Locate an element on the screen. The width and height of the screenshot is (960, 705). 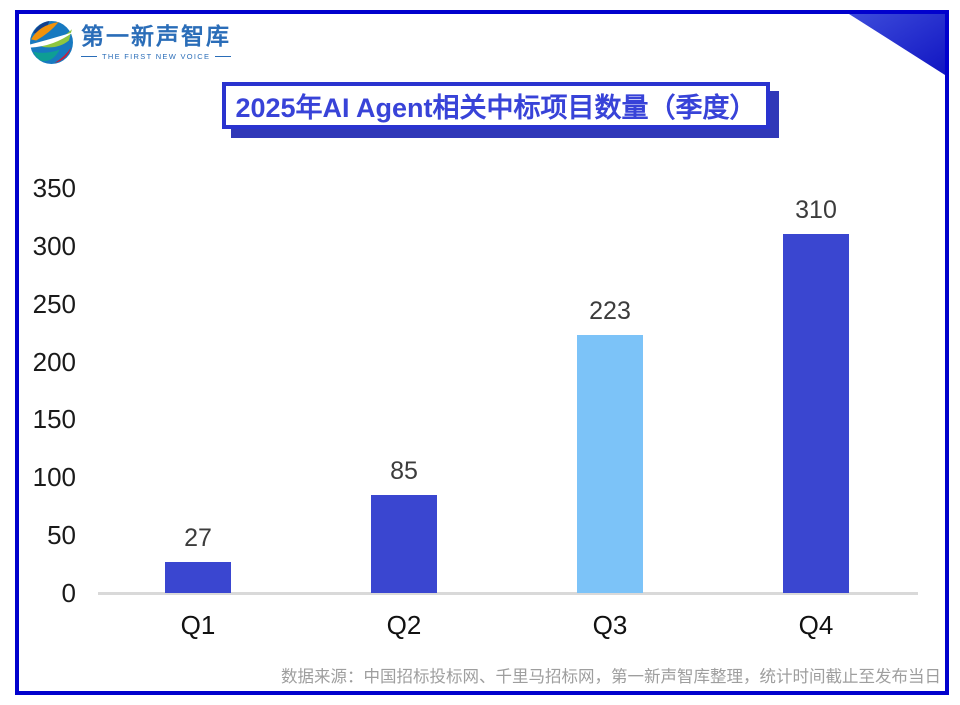
corner-triangle-icon is located at coordinates (897, 44).